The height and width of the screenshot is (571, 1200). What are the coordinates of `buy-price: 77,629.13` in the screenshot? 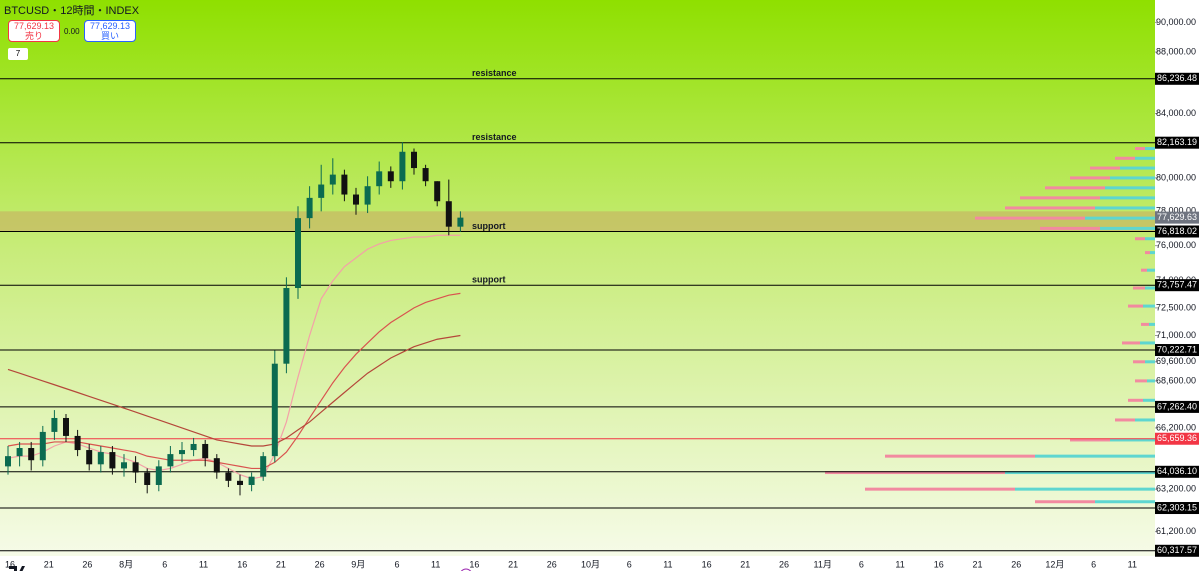 It's located at (110, 26).